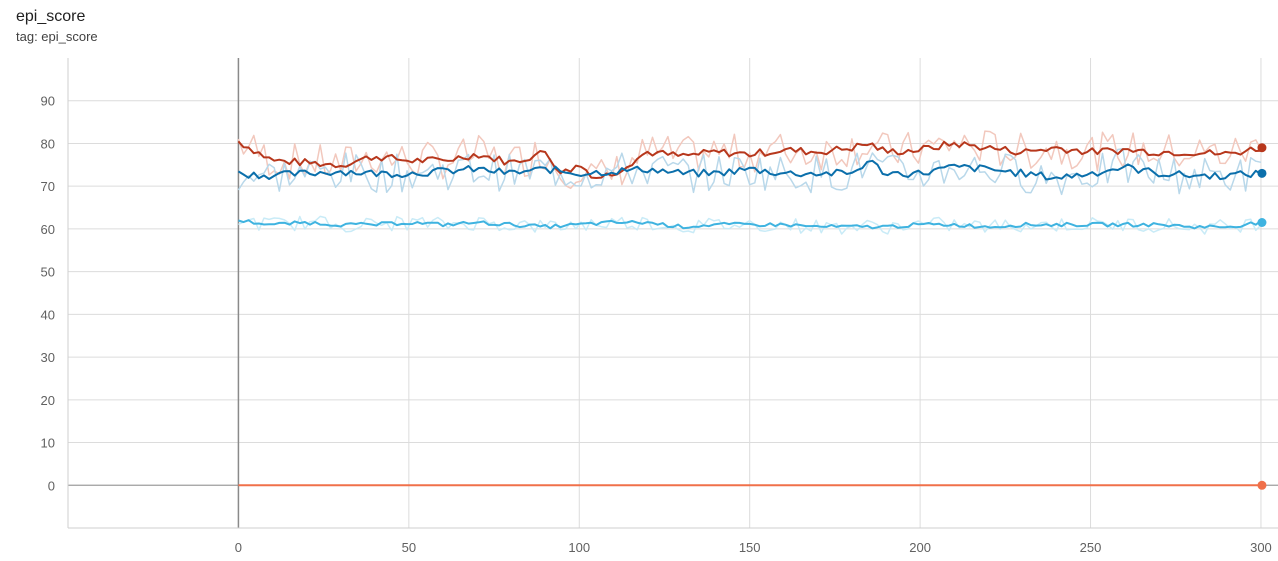 The image size is (1278, 561). What do you see at coordinates (579, 547) in the screenshot?
I see `x-tick-label: 100` at bounding box center [579, 547].